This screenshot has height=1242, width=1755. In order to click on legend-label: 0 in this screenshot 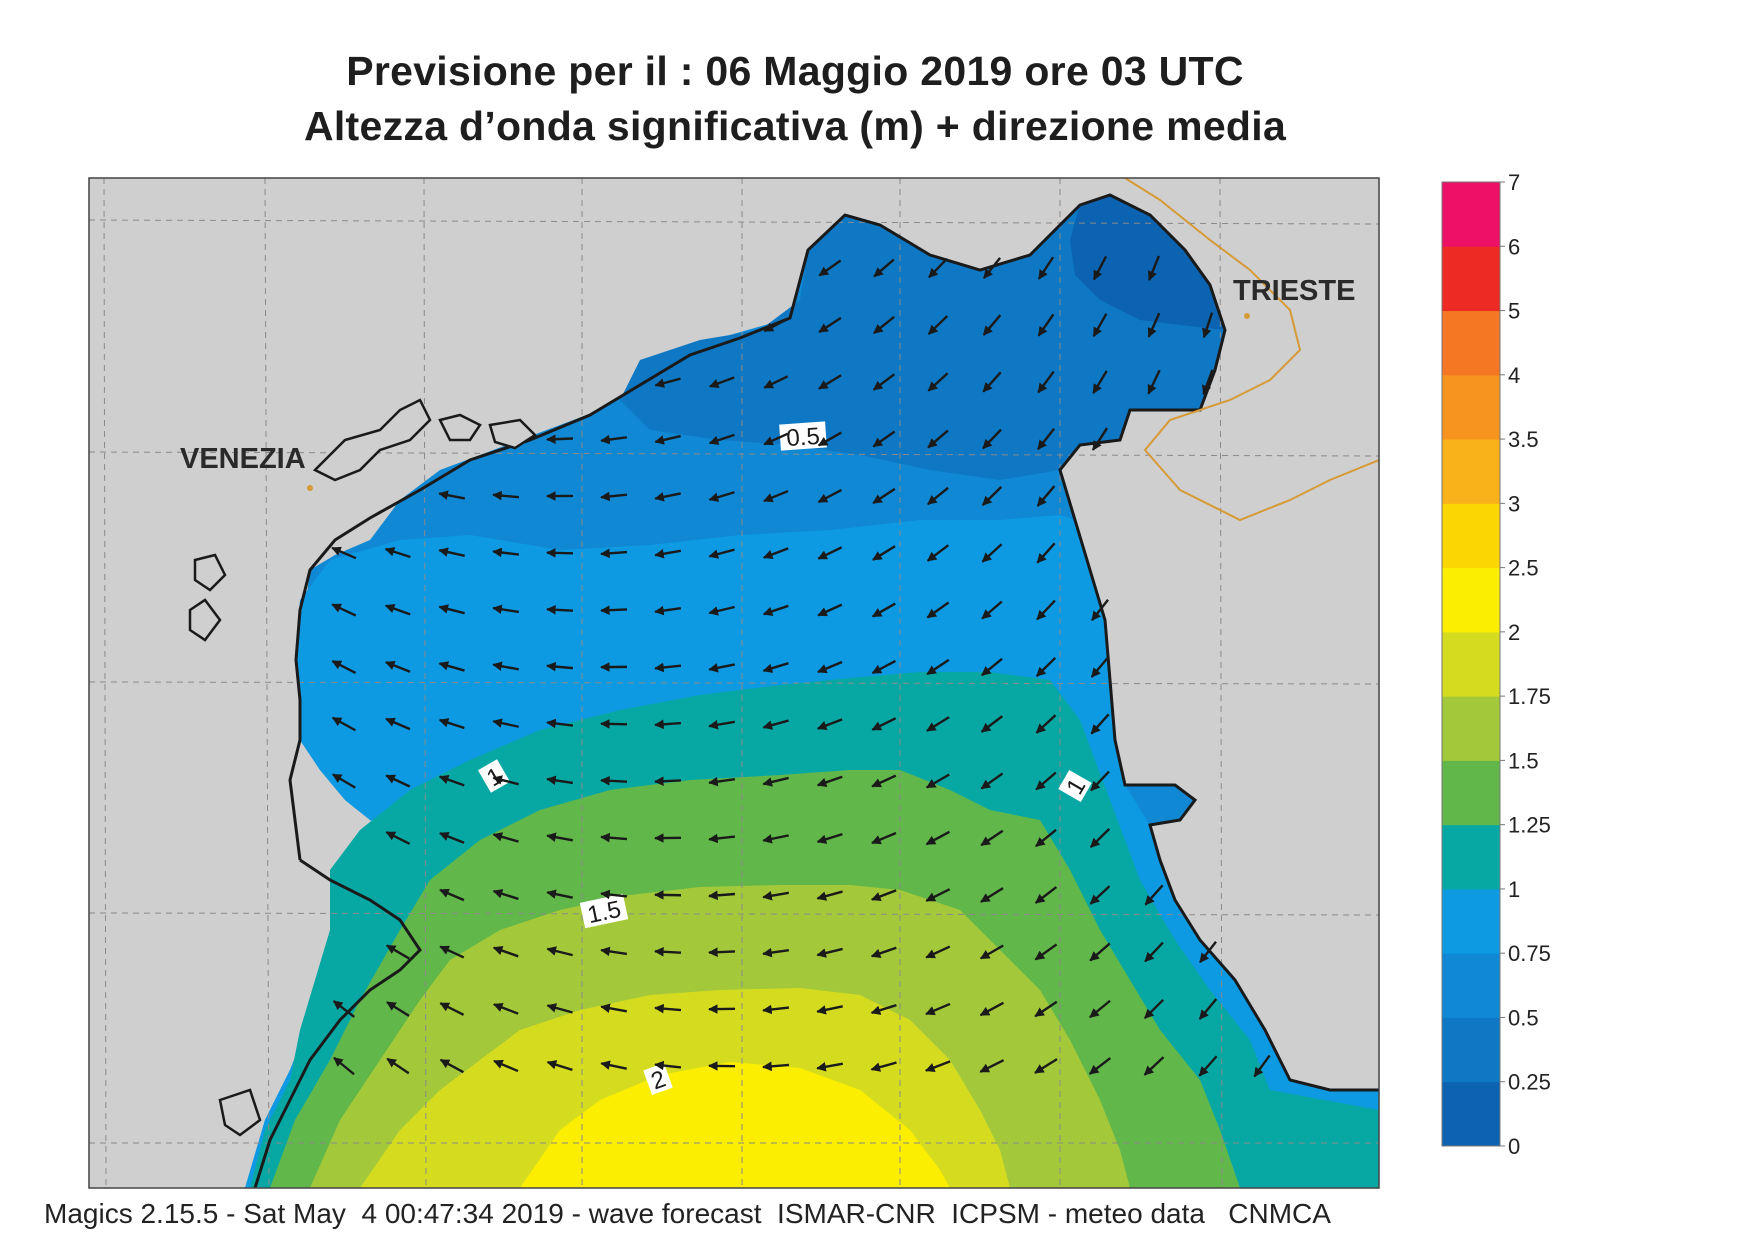, I will do `click(1514, 1146)`.